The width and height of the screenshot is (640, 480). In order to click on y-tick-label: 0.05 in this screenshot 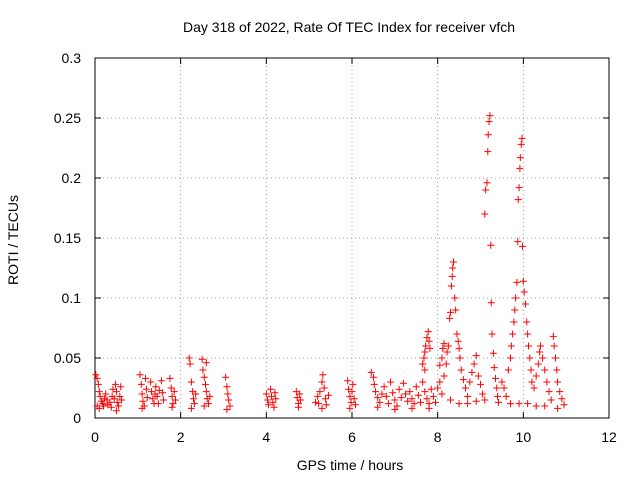, I will do `click(67, 358)`.